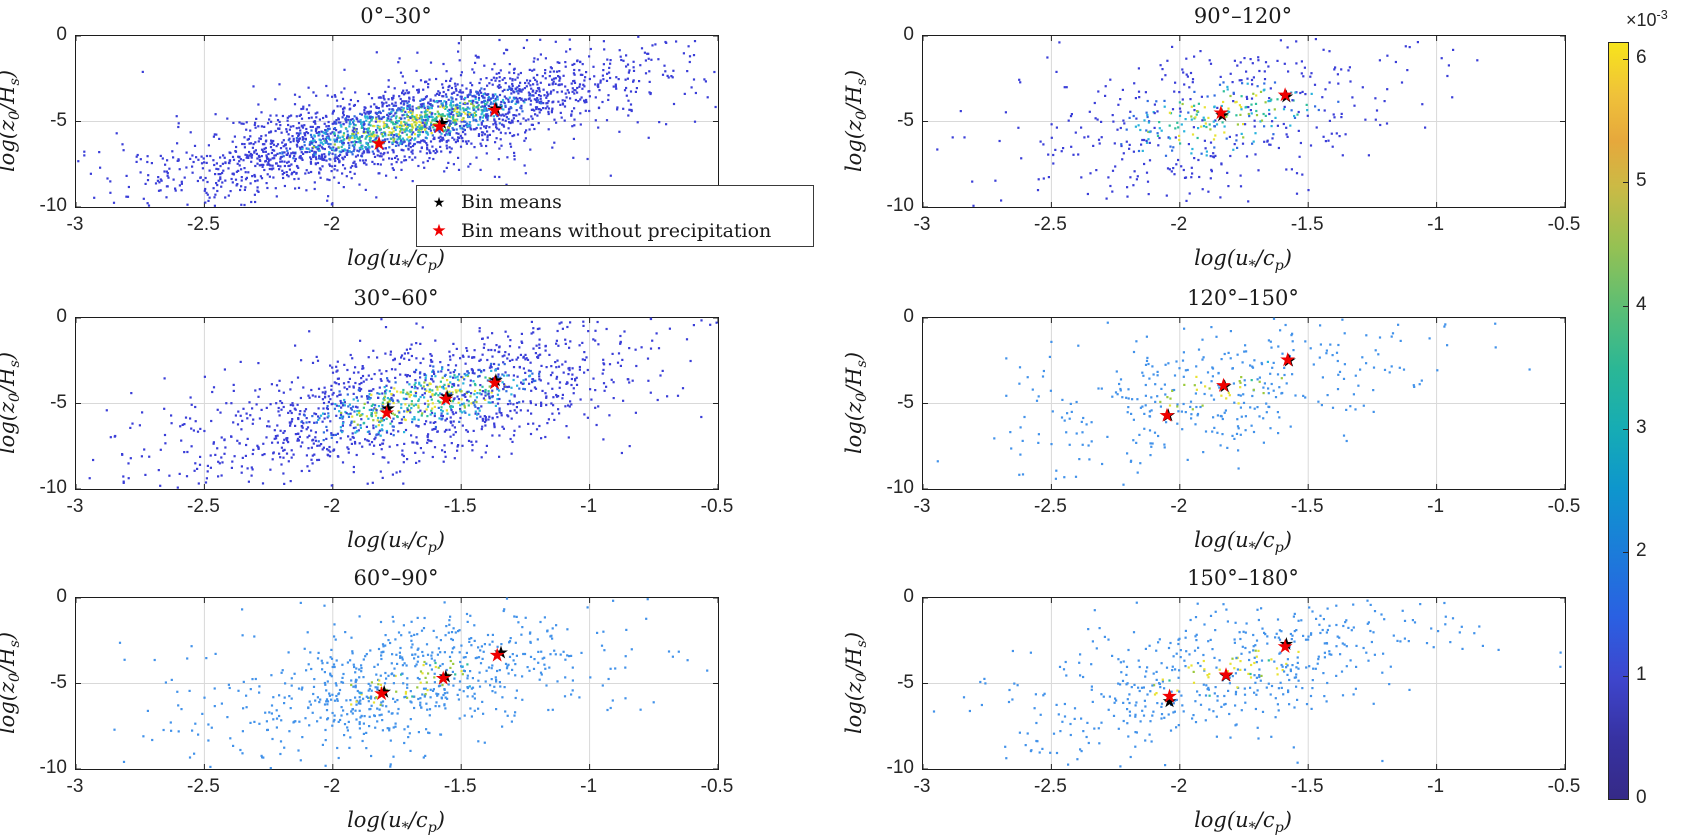 This screenshot has width=1690, height=840. What do you see at coordinates (1641, 797) in the screenshot?
I see `colorbar-tick-label: 0` at bounding box center [1641, 797].